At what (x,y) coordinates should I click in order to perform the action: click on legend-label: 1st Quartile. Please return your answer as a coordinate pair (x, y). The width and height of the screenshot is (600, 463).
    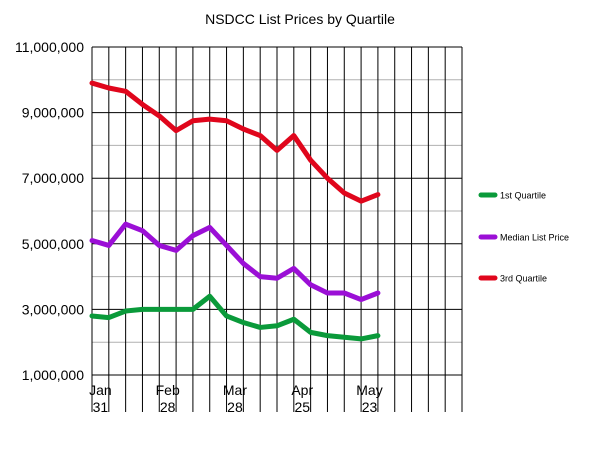
    Looking at the image, I should click on (523, 196).